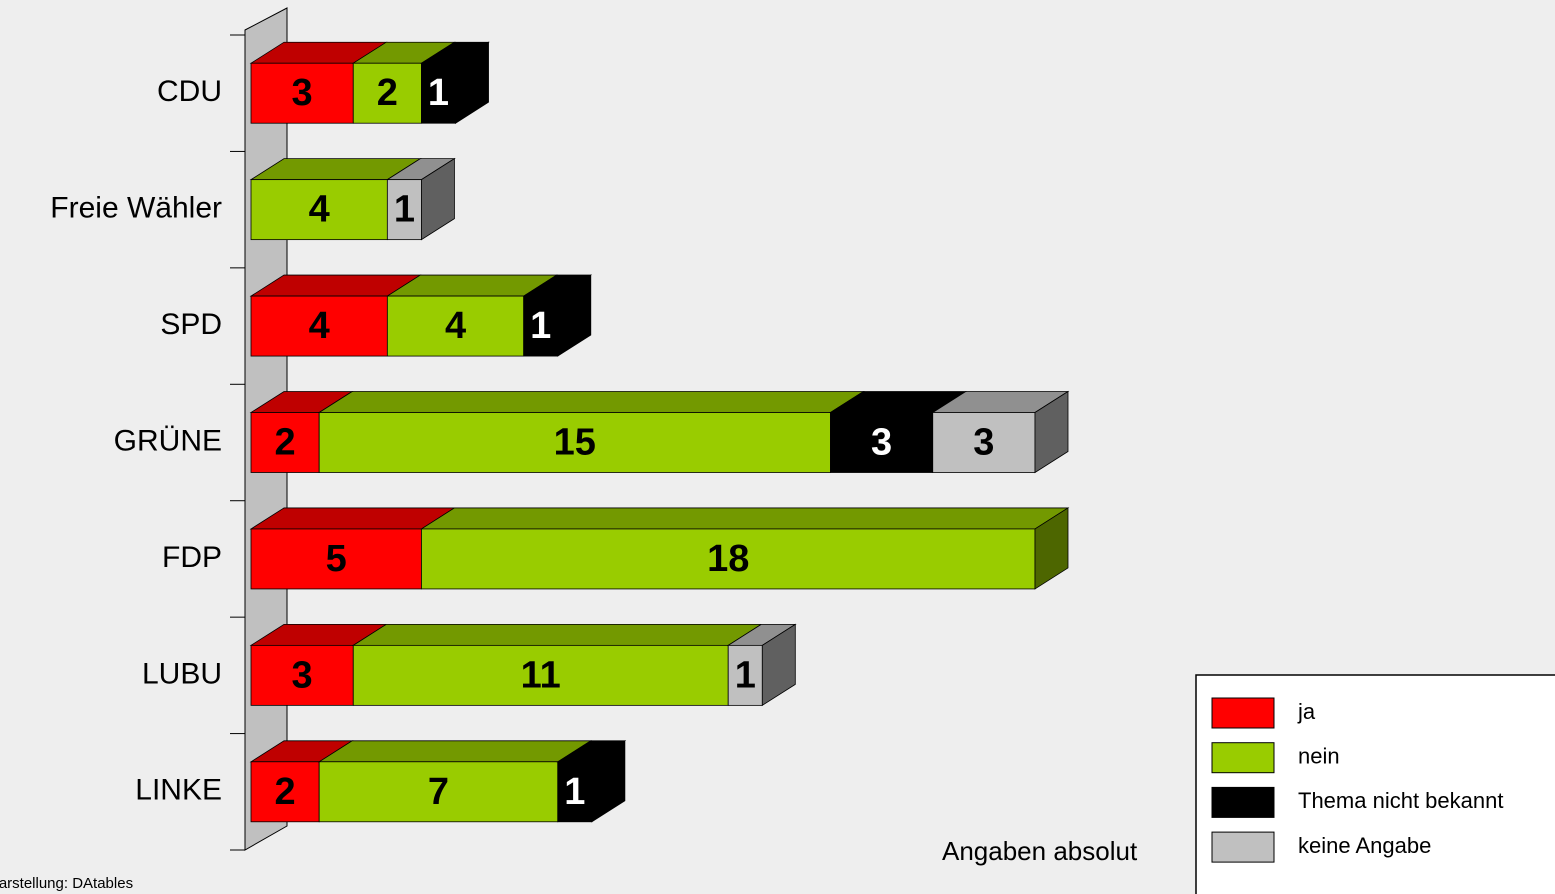  Describe the element at coordinates (1040, 851) in the screenshot. I see `note: Angaben absolut` at that location.